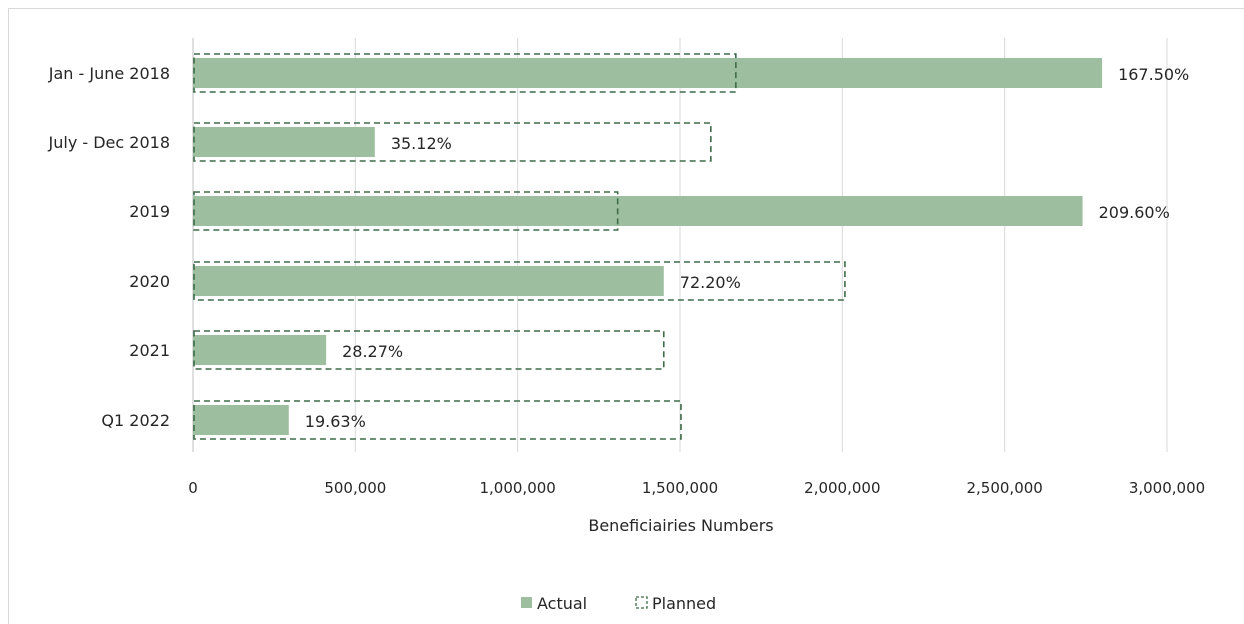  I want to click on x-tick-label: 2,500,000, so click(1004, 488).